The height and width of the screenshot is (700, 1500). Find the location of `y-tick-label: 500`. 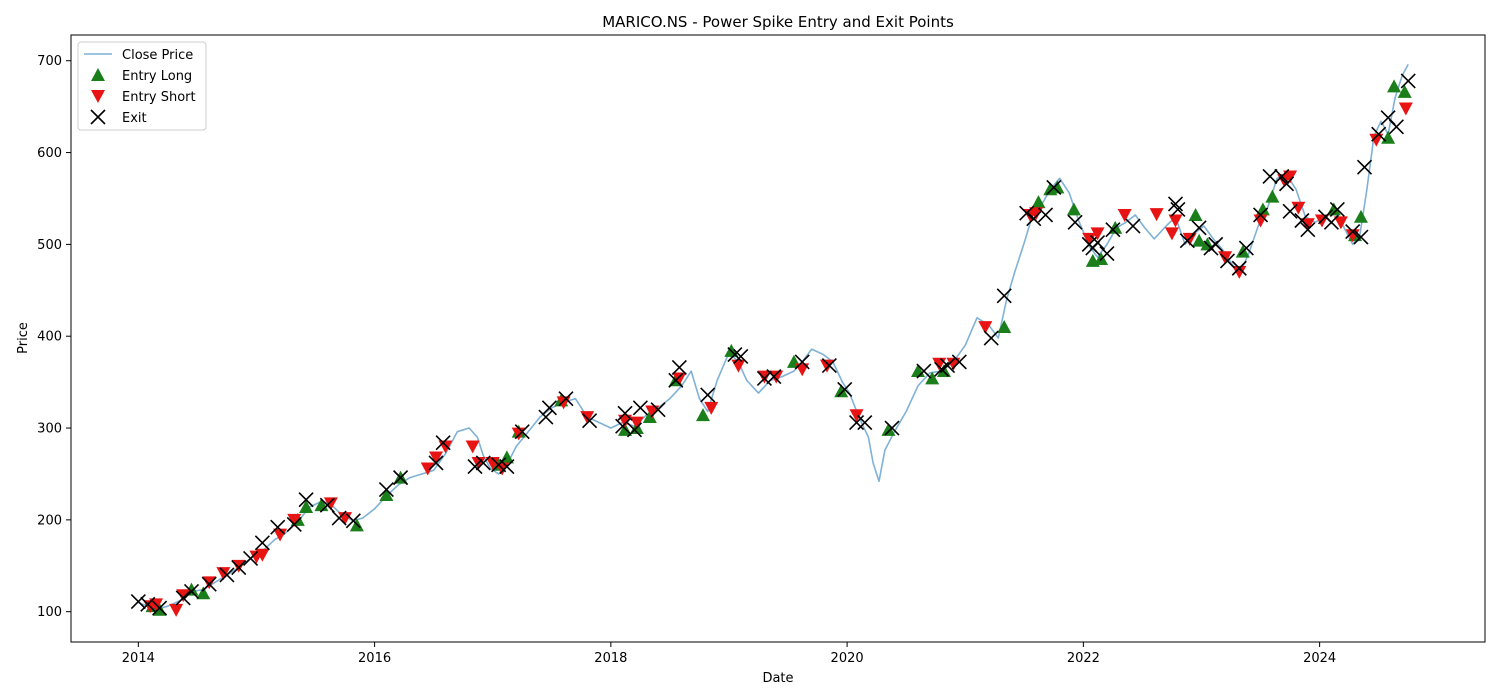

y-tick-label: 500 is located at coordinates (49, 245).